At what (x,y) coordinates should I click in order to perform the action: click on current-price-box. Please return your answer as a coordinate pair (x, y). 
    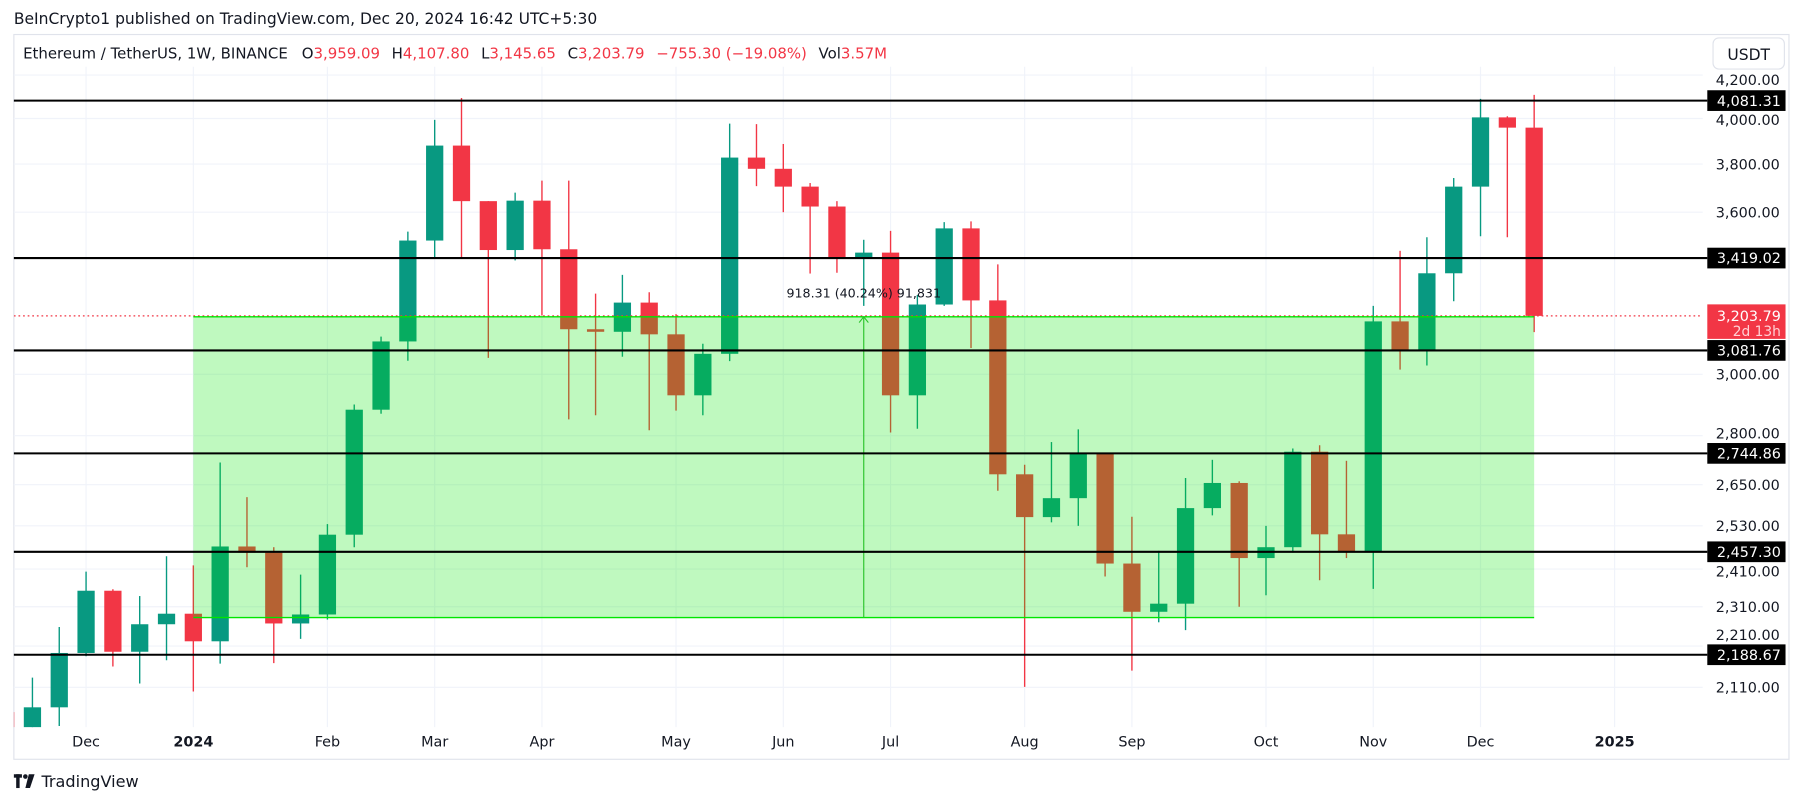
    Looking at the image, I should click on (1746, 321).